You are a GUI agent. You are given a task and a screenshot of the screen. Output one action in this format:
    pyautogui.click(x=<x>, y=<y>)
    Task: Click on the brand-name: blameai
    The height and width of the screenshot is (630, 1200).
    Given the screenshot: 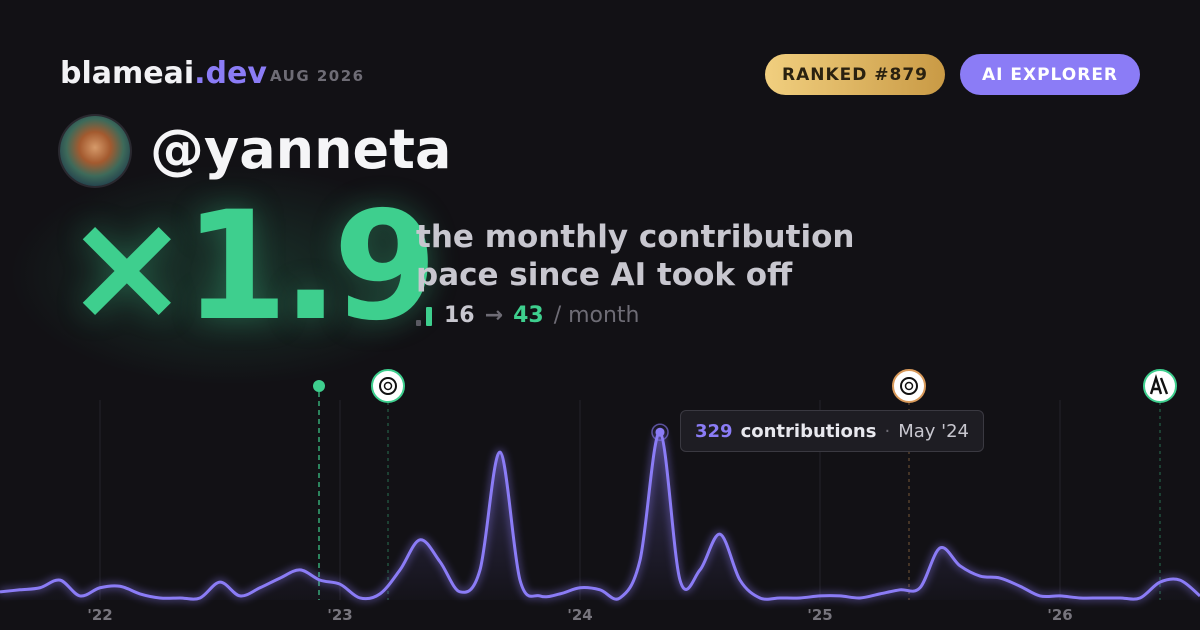 What is the action you would take?
    pyautogui.click(x=127, y=73)
    